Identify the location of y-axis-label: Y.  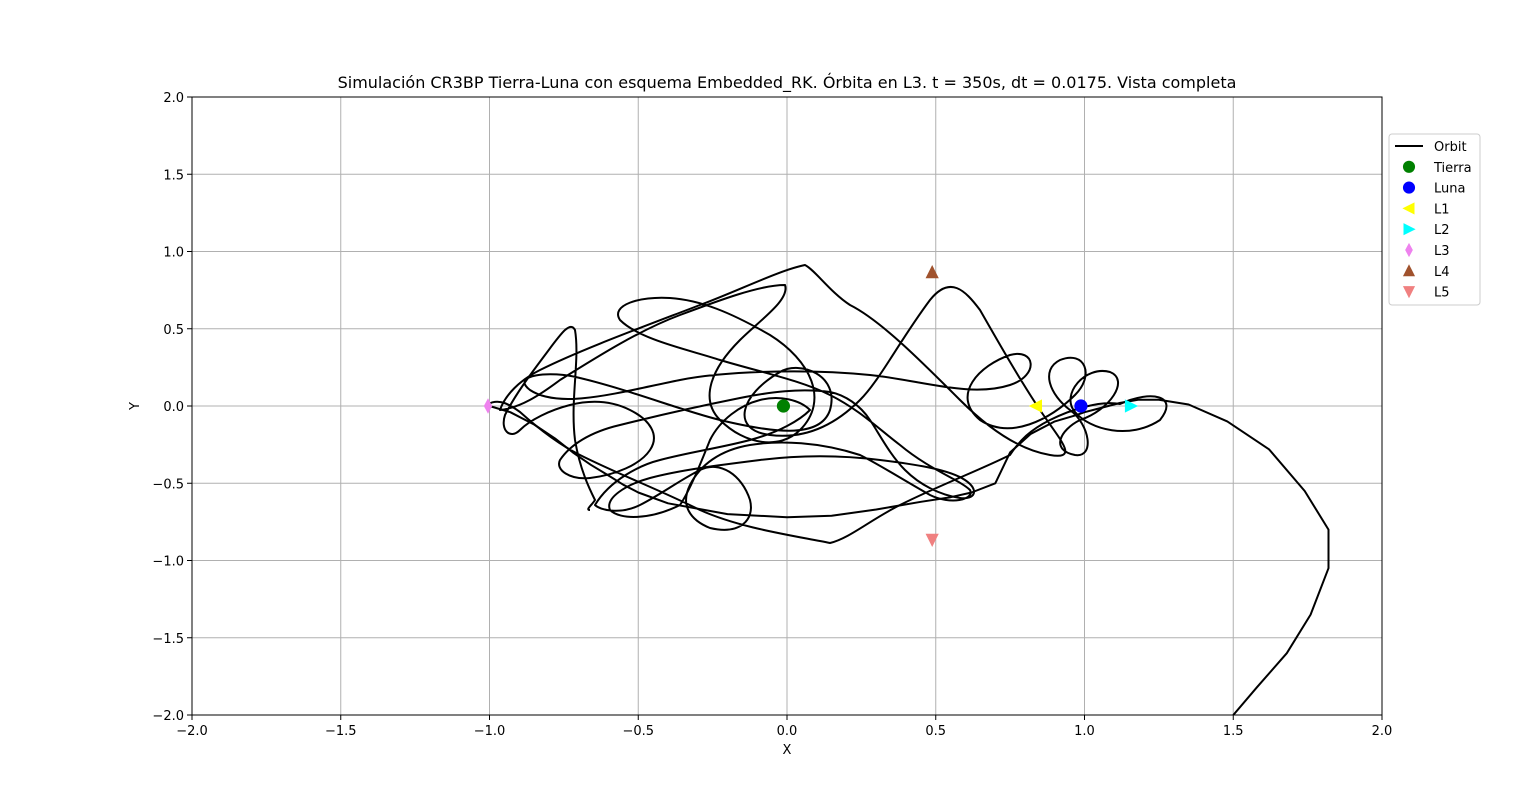
(135, 406).